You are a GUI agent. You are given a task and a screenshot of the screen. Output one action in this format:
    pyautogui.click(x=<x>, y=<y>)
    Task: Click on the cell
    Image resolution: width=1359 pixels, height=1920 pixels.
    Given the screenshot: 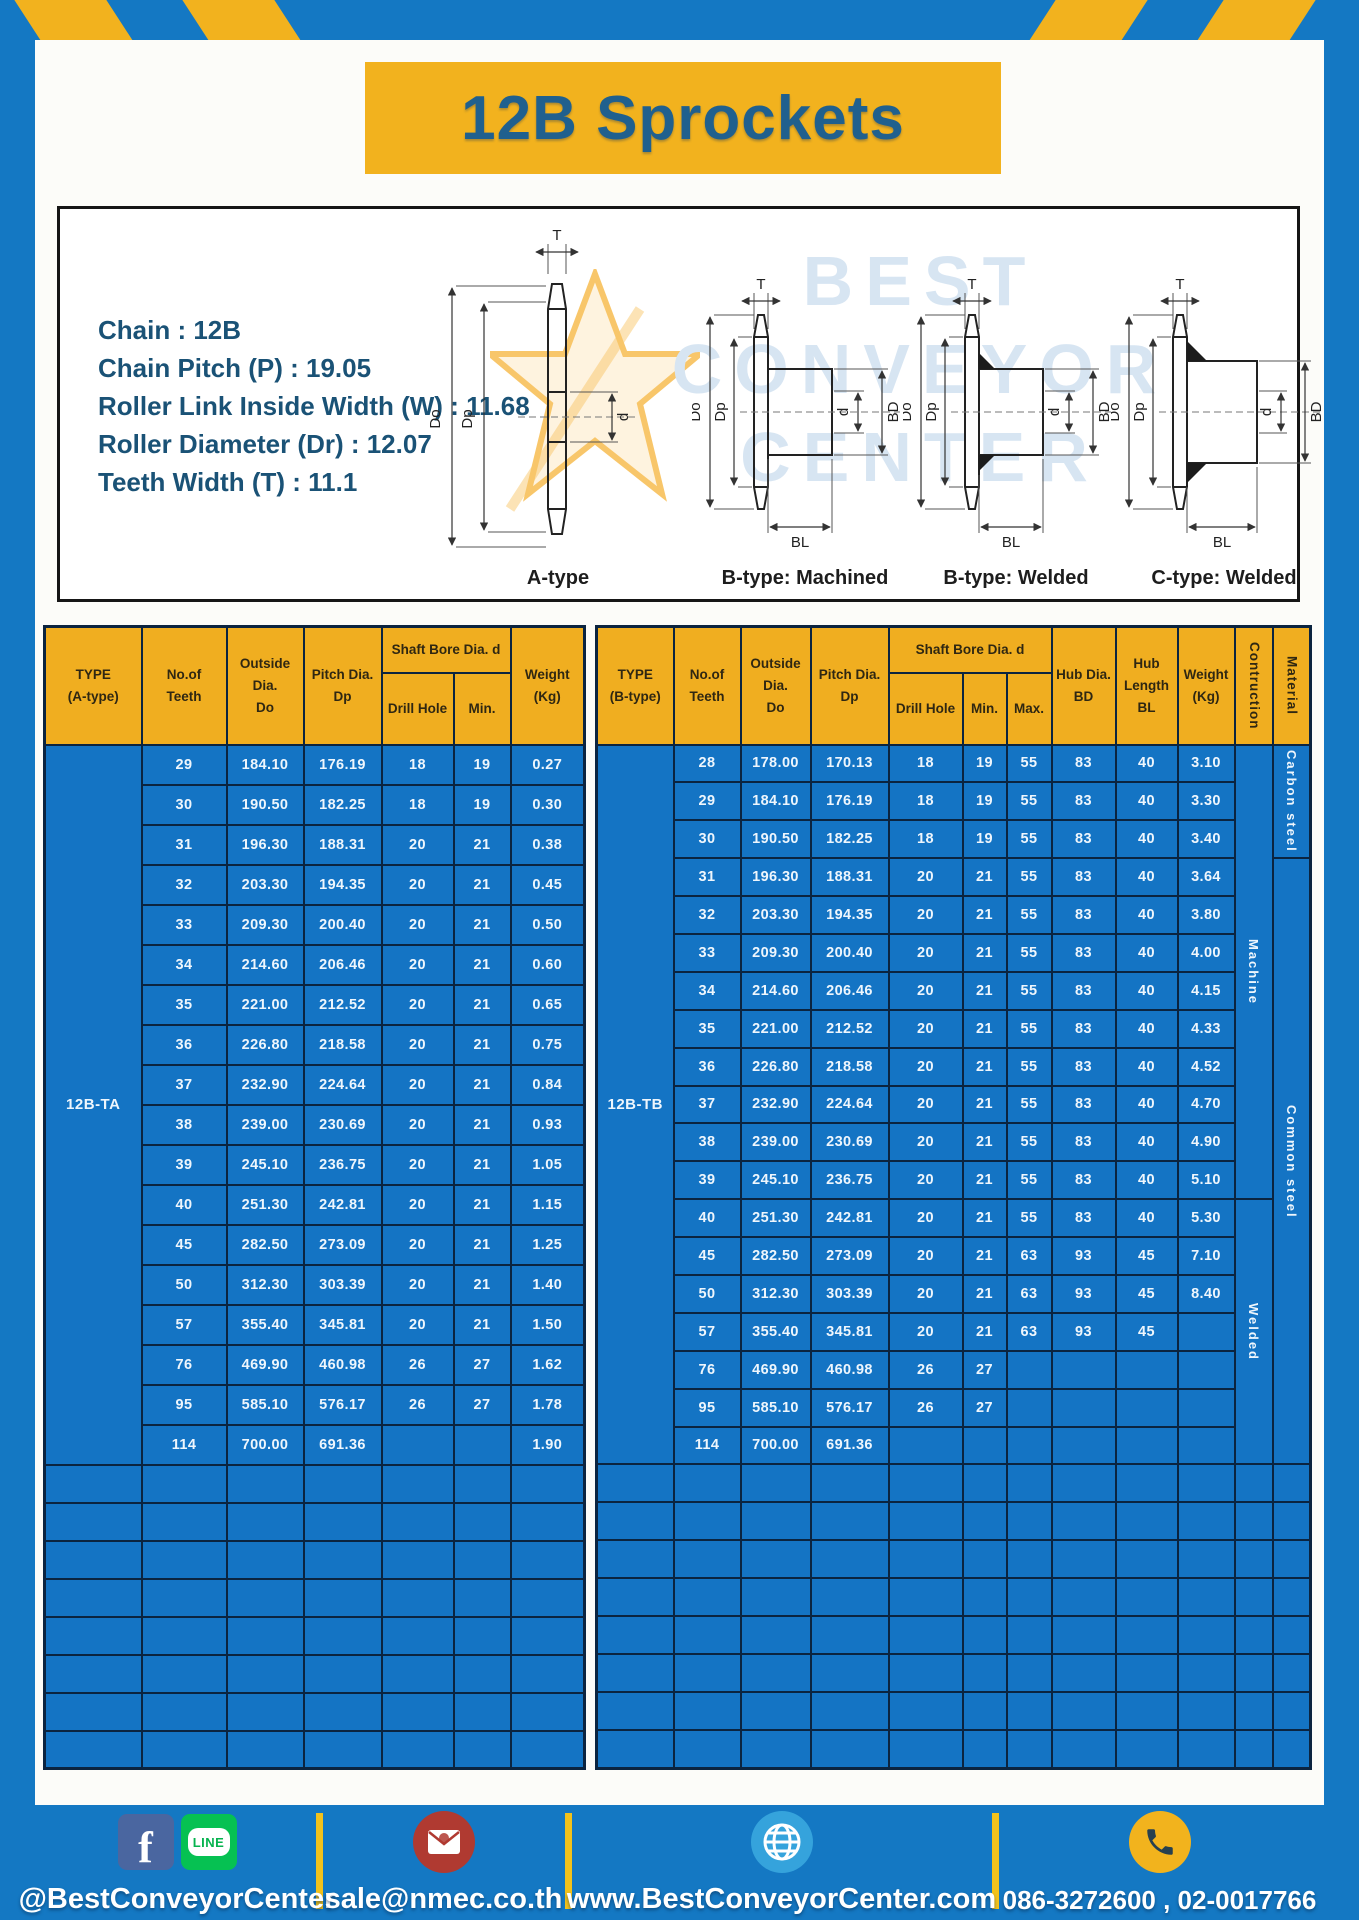 What is the action you would take?
    pyautogui.click(x=984, y=1445)
    